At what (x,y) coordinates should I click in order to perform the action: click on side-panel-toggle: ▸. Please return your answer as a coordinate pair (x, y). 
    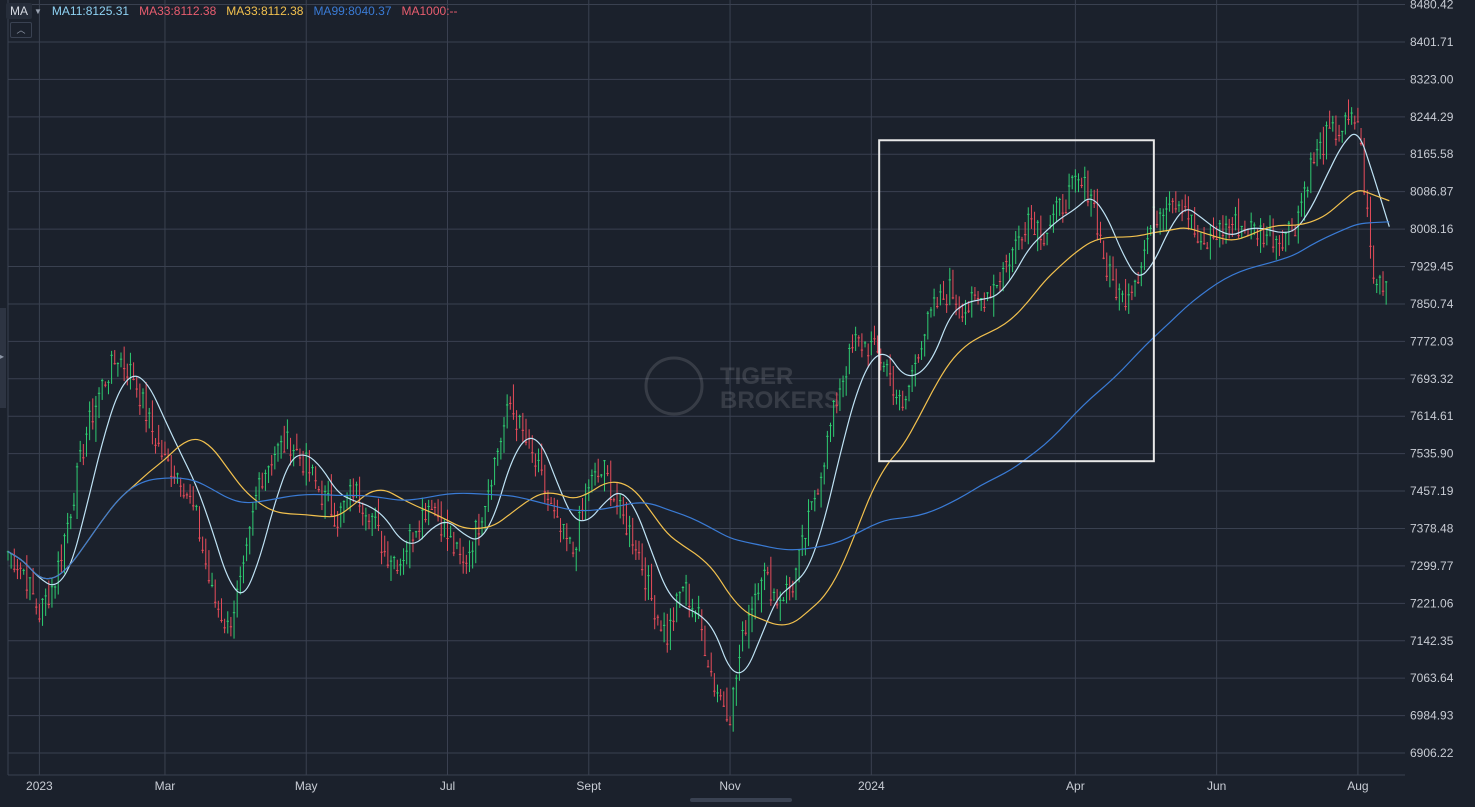
    Looking at the image, I should click on (3, 358).